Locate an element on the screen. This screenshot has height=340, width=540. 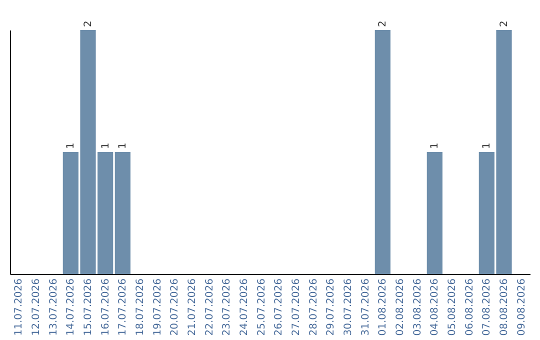
x-tick-label: 26.07.2026 is located at coordinates (279, 307).